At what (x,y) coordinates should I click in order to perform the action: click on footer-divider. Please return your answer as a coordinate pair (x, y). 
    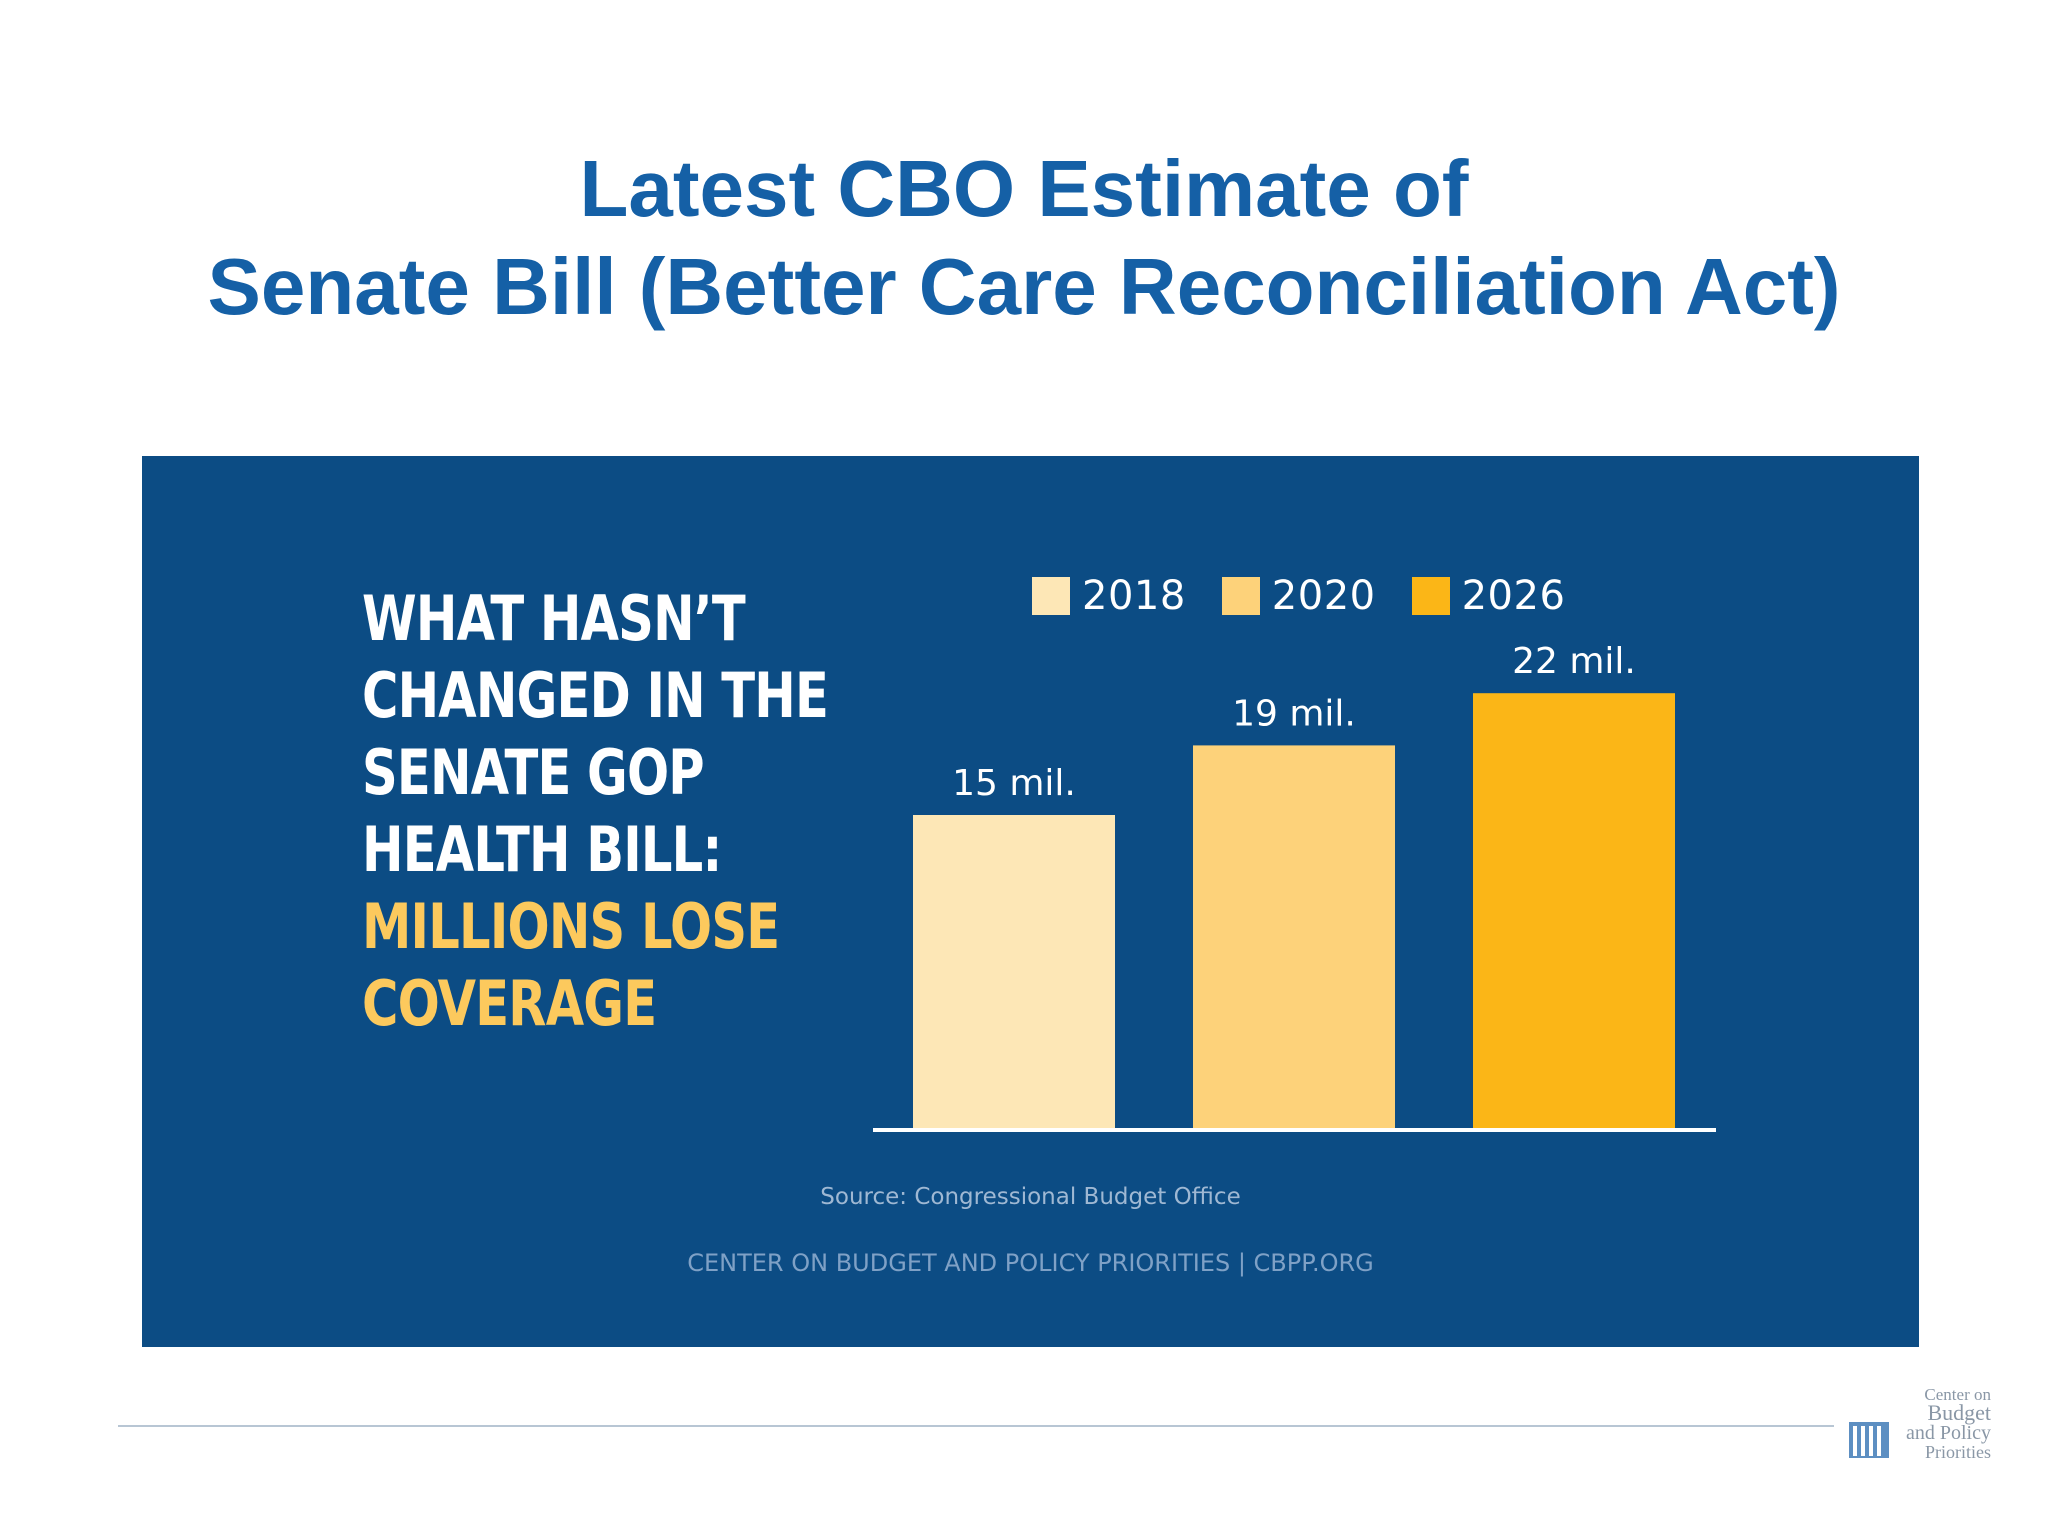
    Looking at the image, I should click on (976, 1426).